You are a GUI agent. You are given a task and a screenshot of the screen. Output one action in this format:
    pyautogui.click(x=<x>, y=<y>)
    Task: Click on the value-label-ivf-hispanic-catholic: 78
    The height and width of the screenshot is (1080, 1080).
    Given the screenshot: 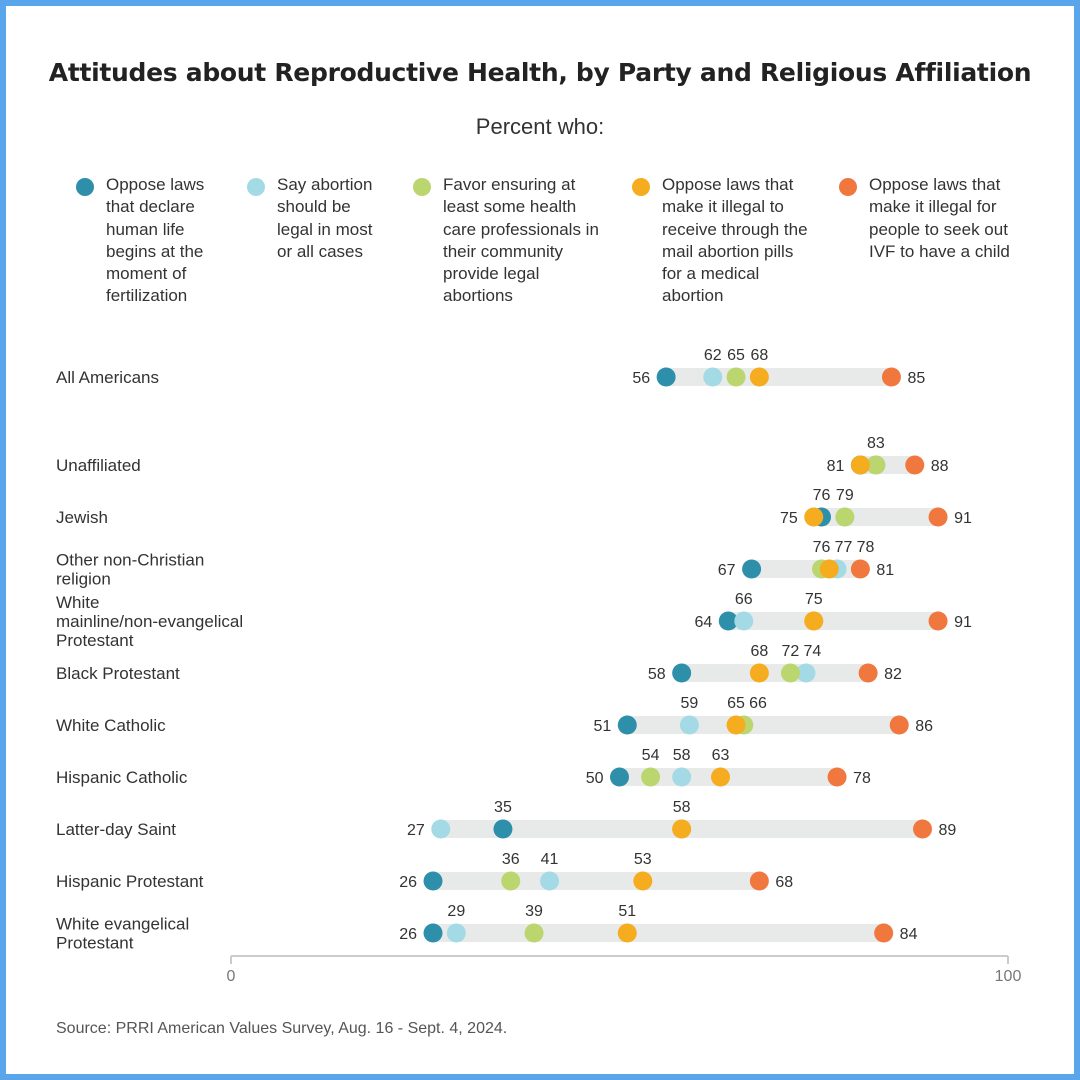 What is the action you would take?
    pyautogui.click(x=862, y=778)
    